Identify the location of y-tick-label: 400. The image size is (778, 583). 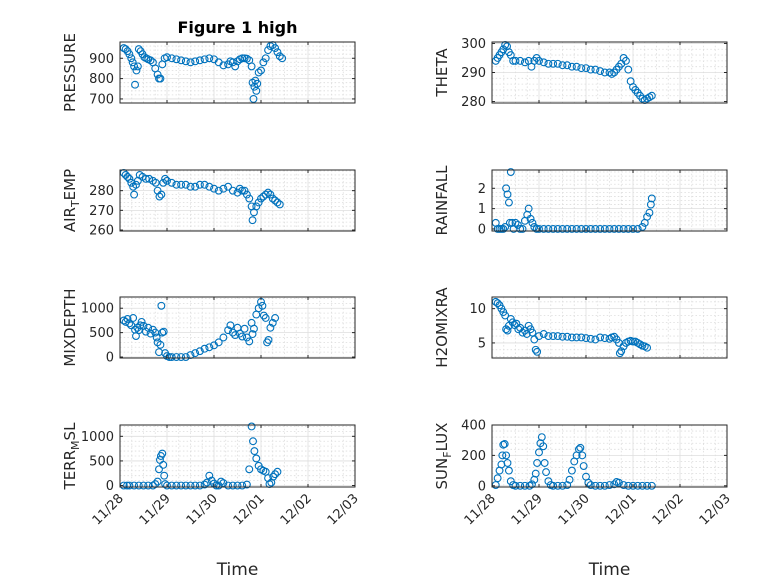
(473, 426).